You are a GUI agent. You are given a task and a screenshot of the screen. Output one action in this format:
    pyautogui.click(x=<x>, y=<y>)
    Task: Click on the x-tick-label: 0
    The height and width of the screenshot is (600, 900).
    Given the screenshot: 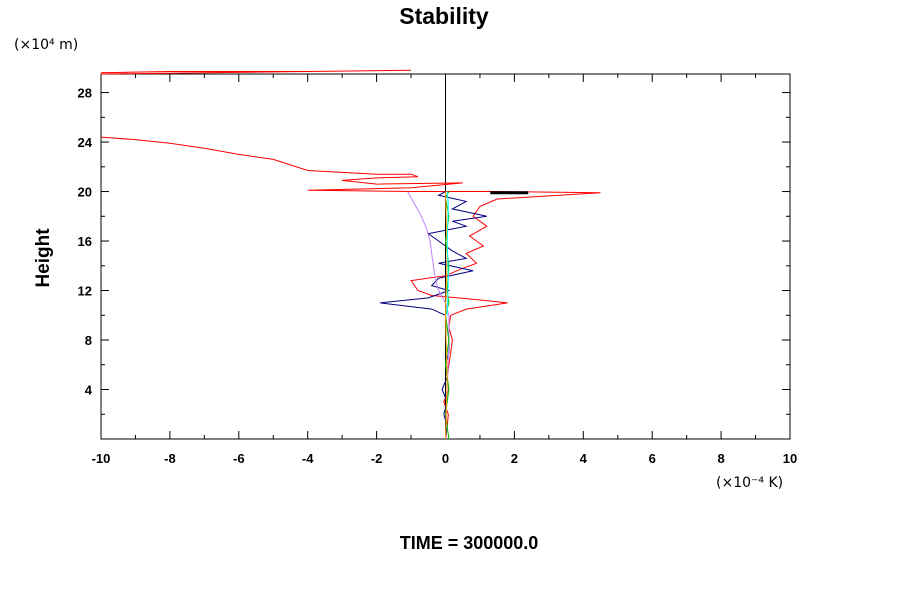 What is the action you would take?
    pyautogui.click(x=445, y=458)
    